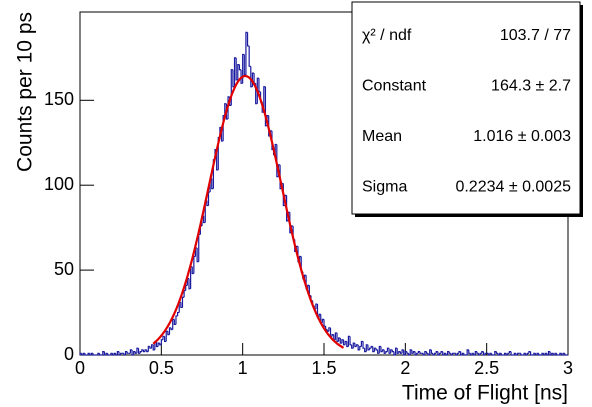 The width and height of the screenshot is (592, 407). What do you see at coordinates (531, 86) in the screenshot?
I see `stat-value: 164.3 ± 2.7` at bounding box center [531, 86].